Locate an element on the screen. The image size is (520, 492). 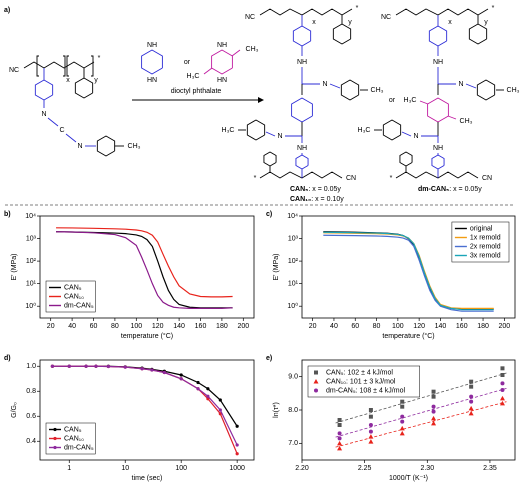
x-tick-label: 200 is located at coordinates (243, 326).